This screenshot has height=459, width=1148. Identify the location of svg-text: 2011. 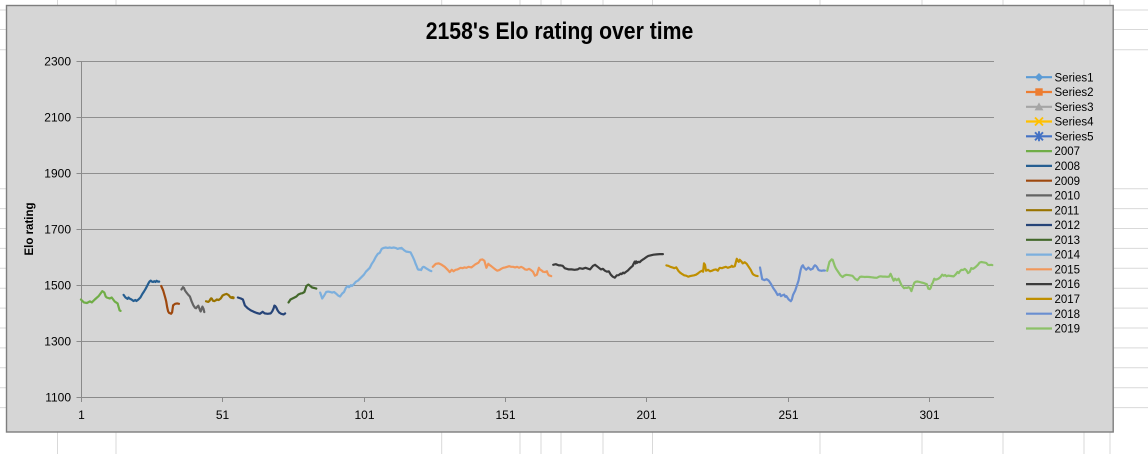
(1067, 211).